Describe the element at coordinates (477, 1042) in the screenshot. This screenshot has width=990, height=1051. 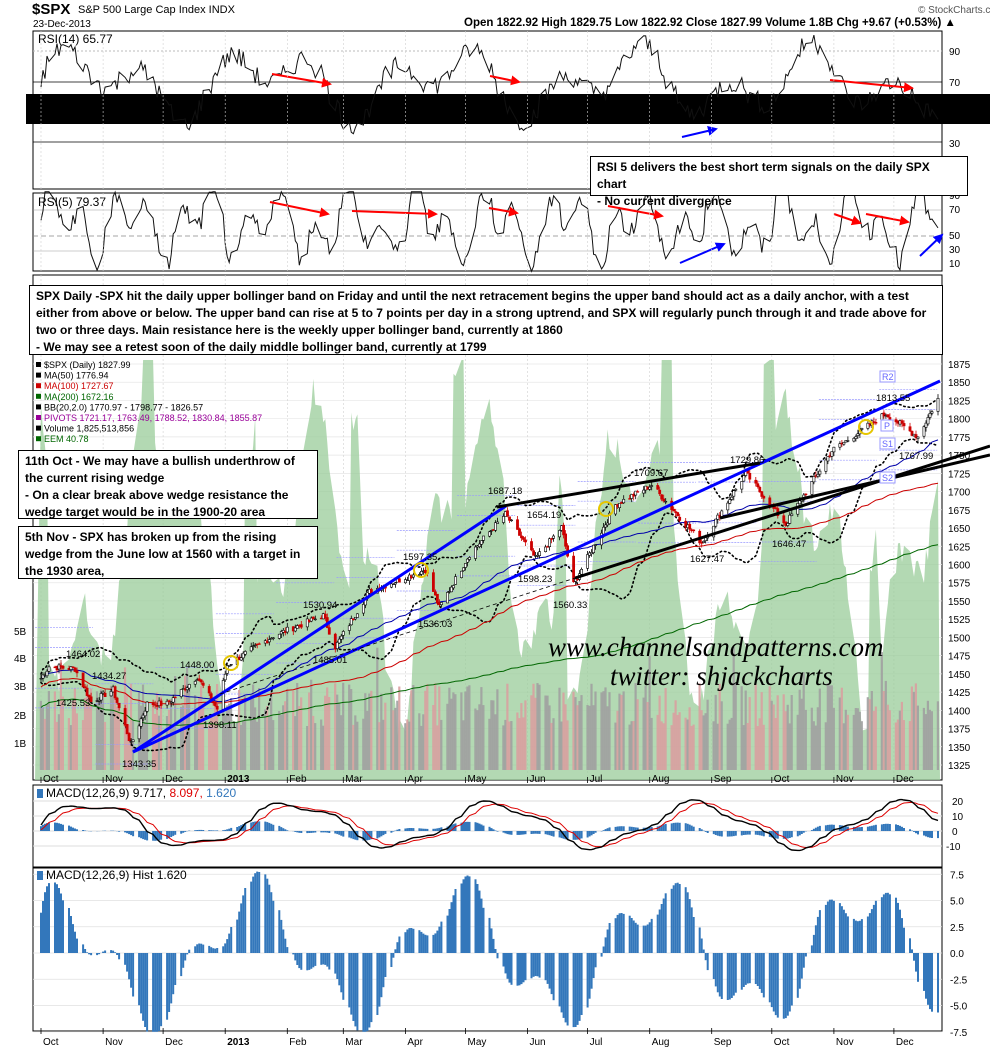
I see `month-label: May` at that location.